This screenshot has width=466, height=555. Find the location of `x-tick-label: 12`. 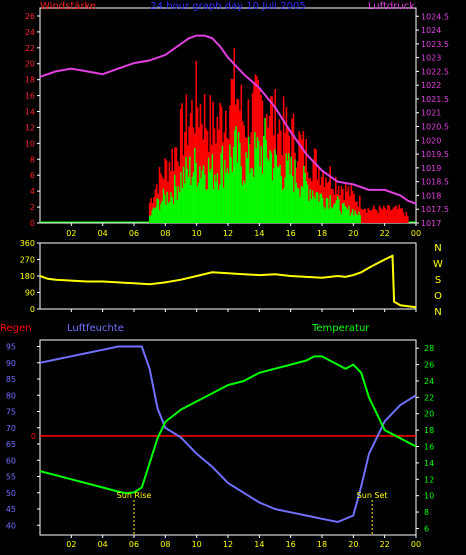

x-tick-label: 12 is located at coordinates (228, 233).